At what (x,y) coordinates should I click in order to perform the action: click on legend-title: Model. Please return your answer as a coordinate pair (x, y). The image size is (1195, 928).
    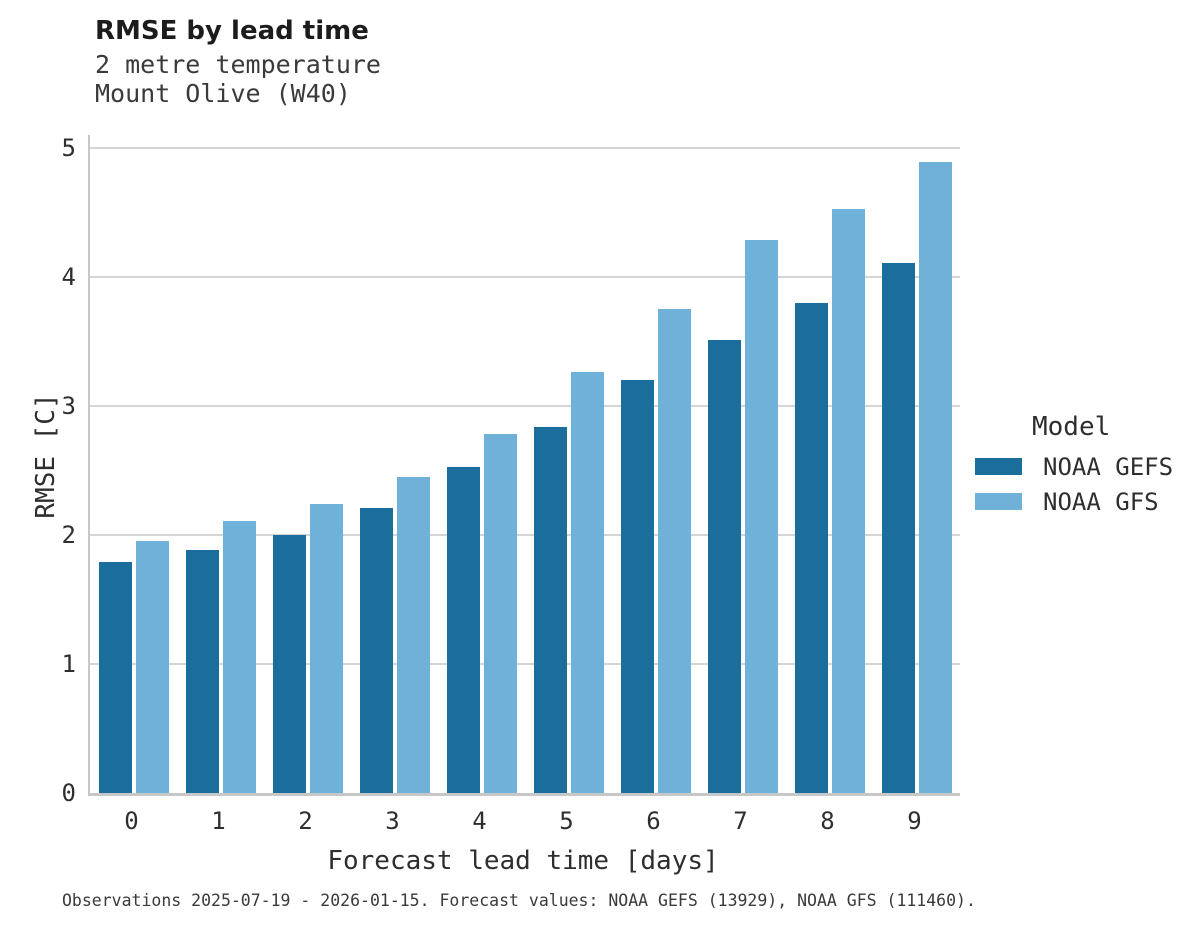
    Looking at the image, I should click on (1071, 427).